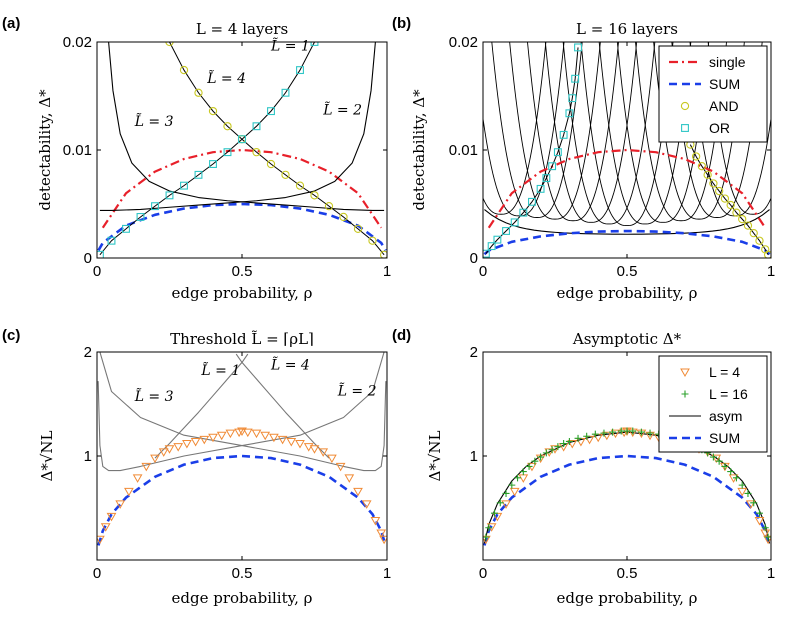 The image size is (800, 635). Describe the element at coordinates (154, 122) in the screenshot. I see `curve-annotation: L̃ = 3` at that location.